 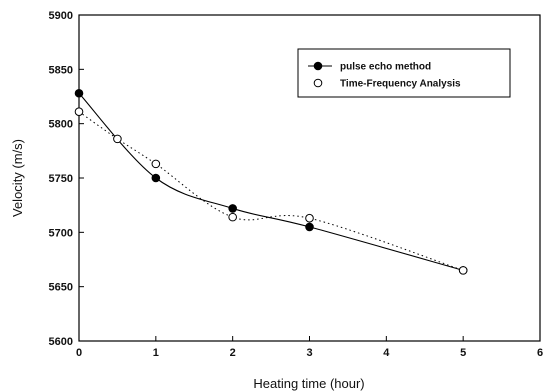 I want to click on y-axis-title: Velocity (m/s), so click(x=17, y=178).